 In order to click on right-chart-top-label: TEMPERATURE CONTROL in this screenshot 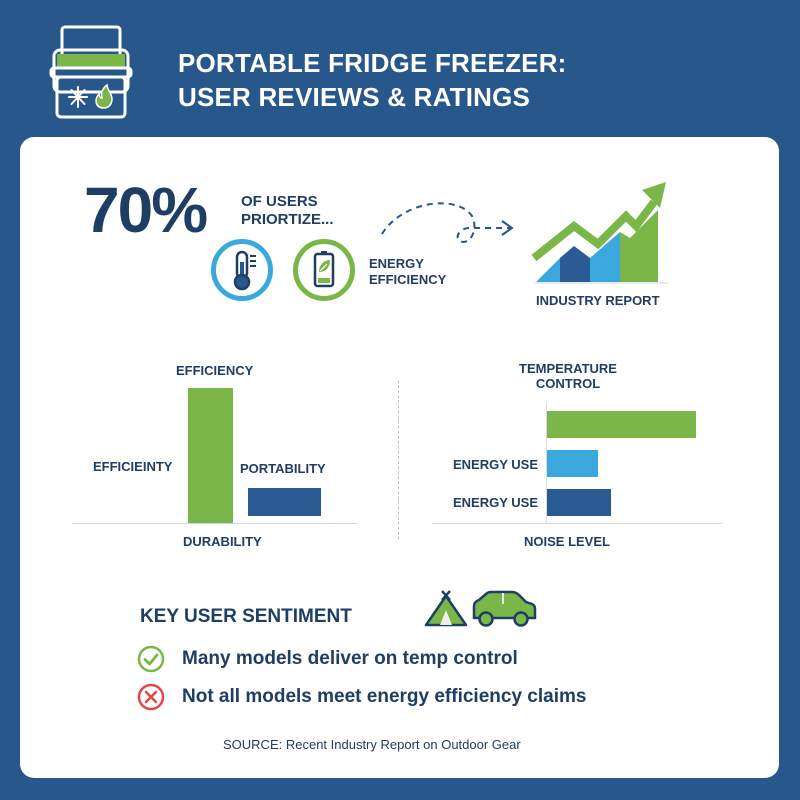, I will do `click(568, 376)`.